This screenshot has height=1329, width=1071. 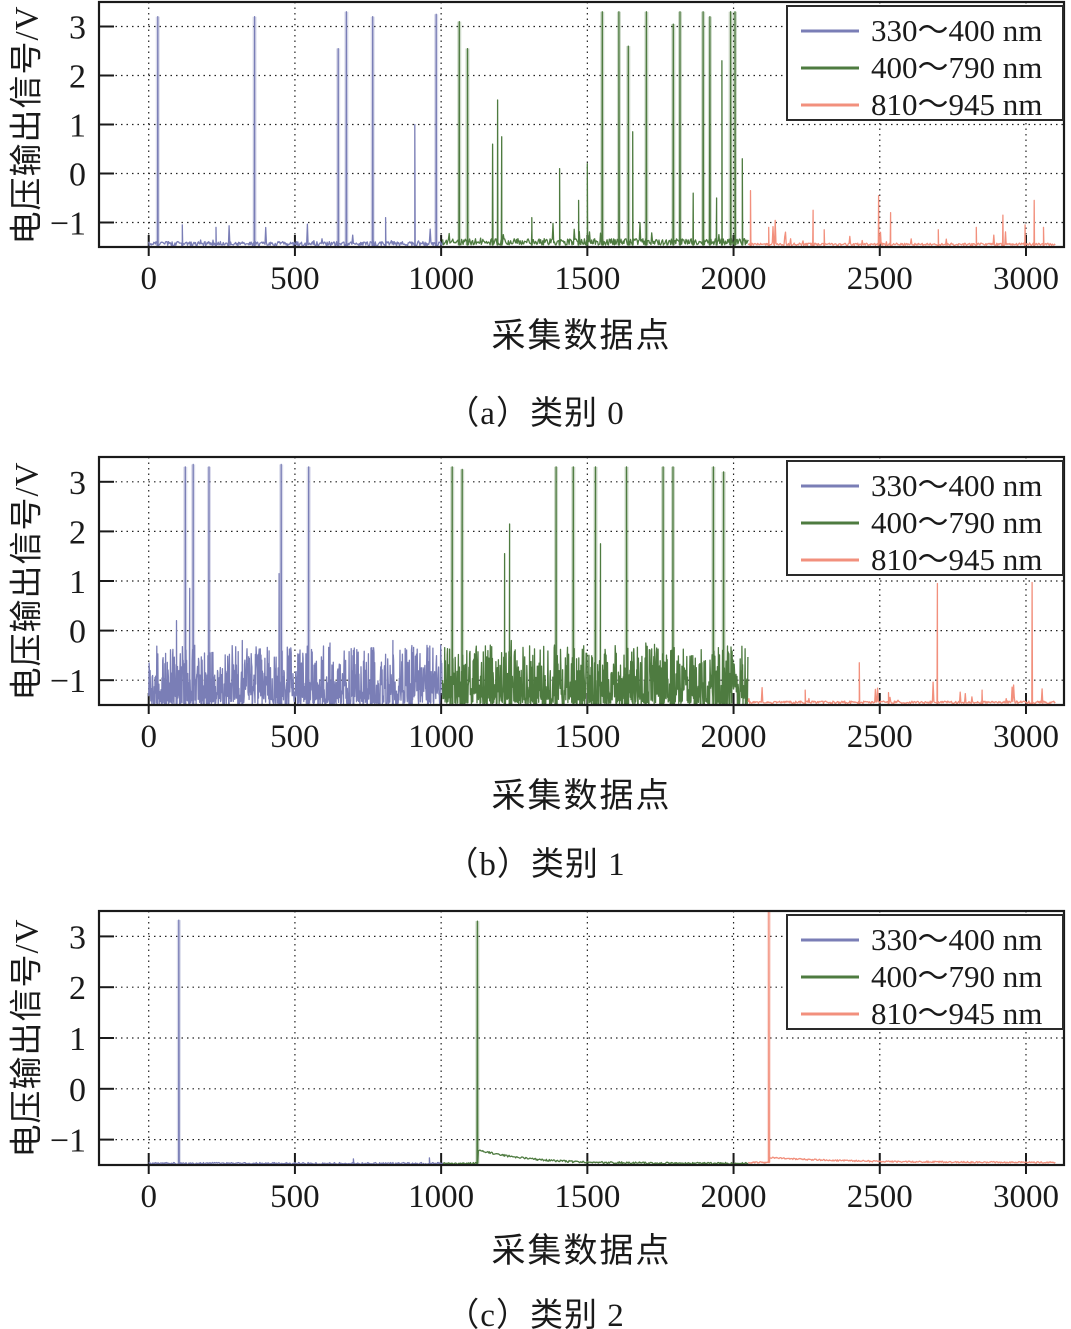 What do you see at coordinates (535, 865) in the screenshot?
I see `chart-b-caption: （b）类别 1` at bounding box center [535, 865].